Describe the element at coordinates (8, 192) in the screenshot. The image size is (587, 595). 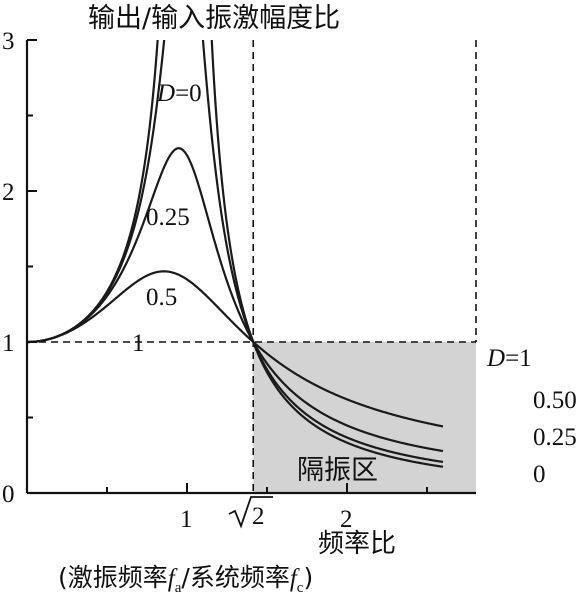
I see `y-tick-label: 2` at that location.